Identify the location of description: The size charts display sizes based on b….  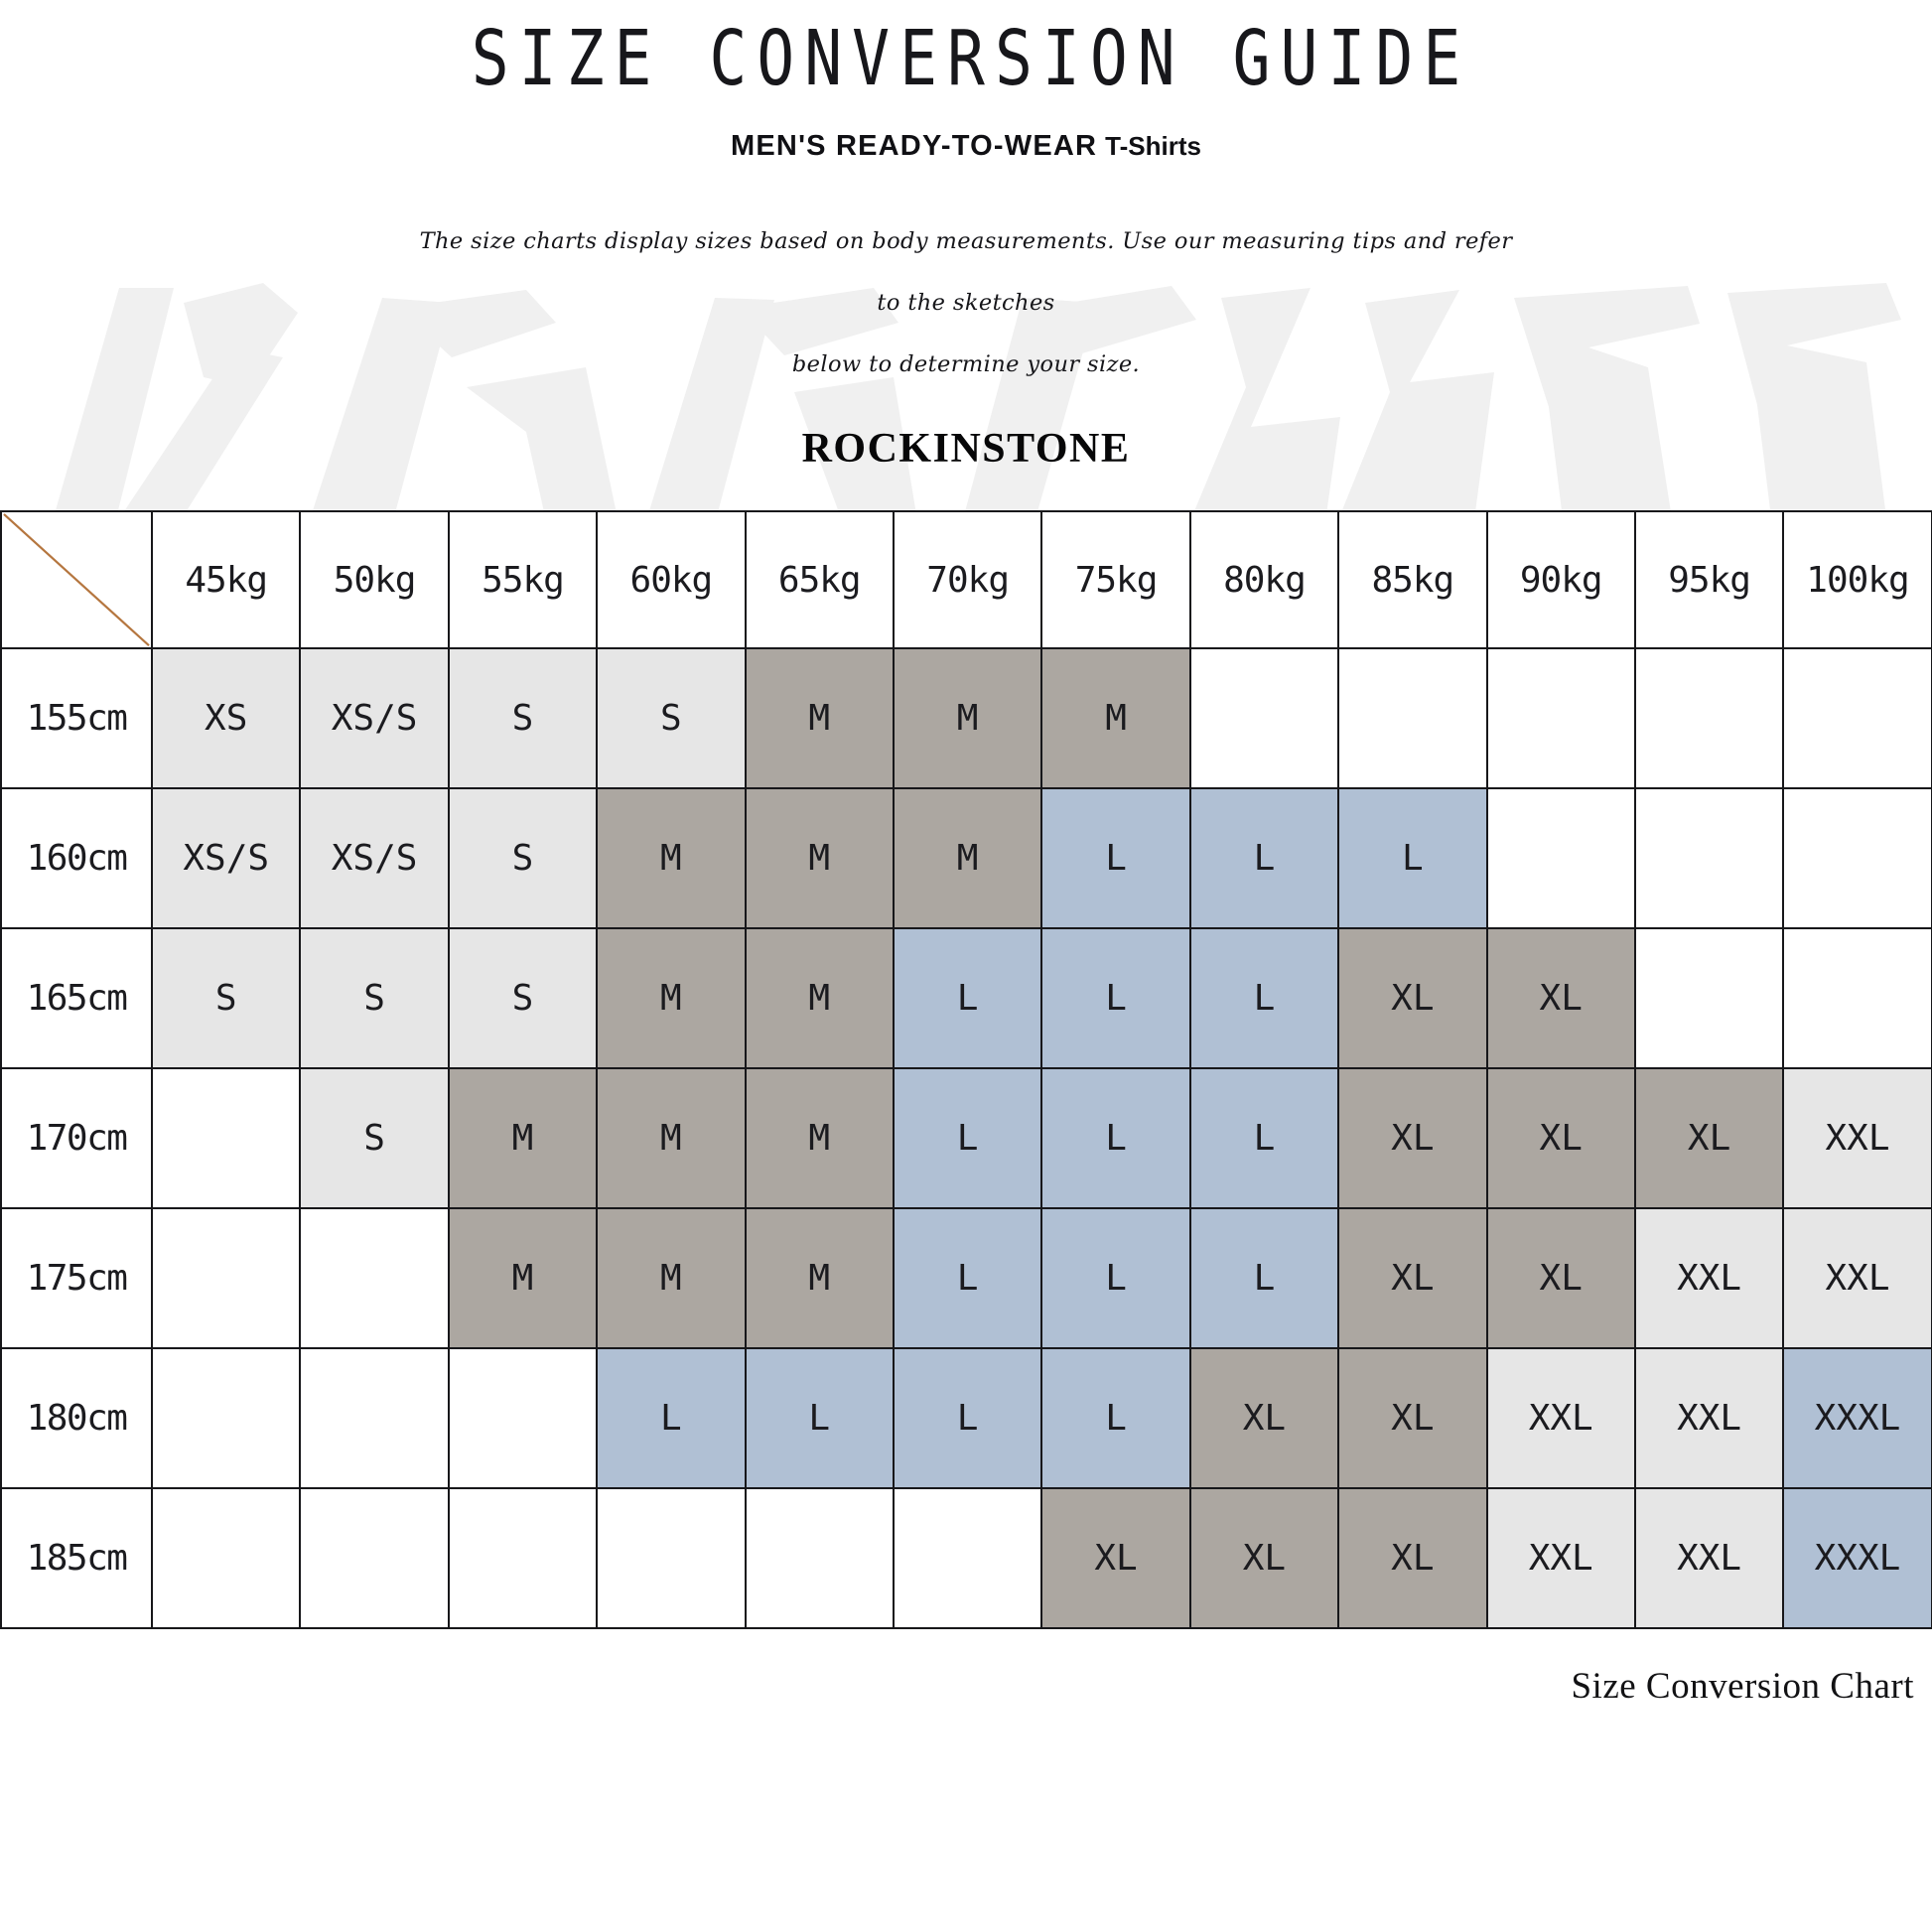
(966, 302).